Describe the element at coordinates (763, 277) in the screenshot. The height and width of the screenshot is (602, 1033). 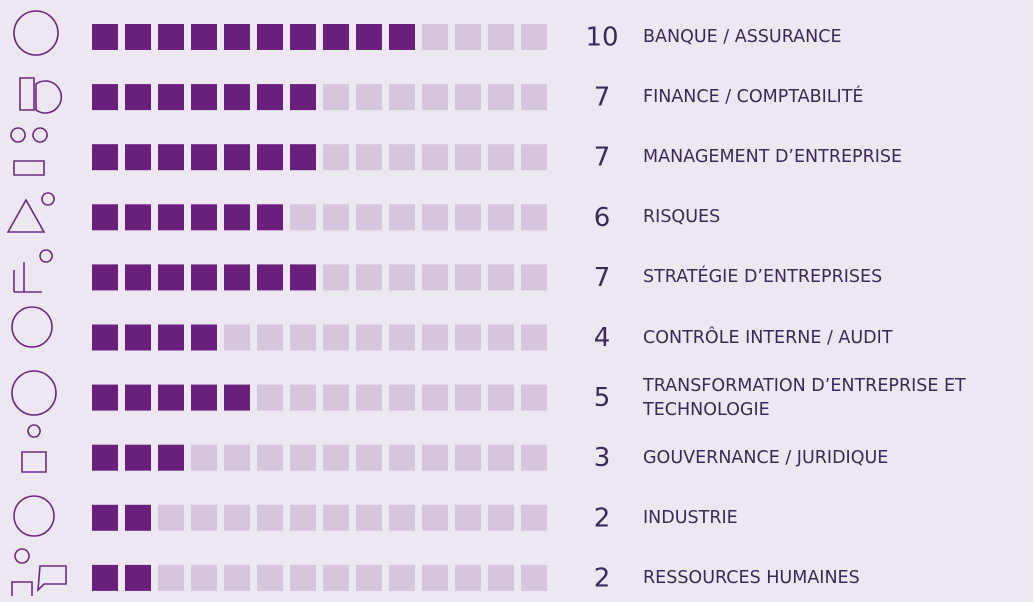
I see `category-label: STRATÉGIE D’ENTREPRISES` at that location.